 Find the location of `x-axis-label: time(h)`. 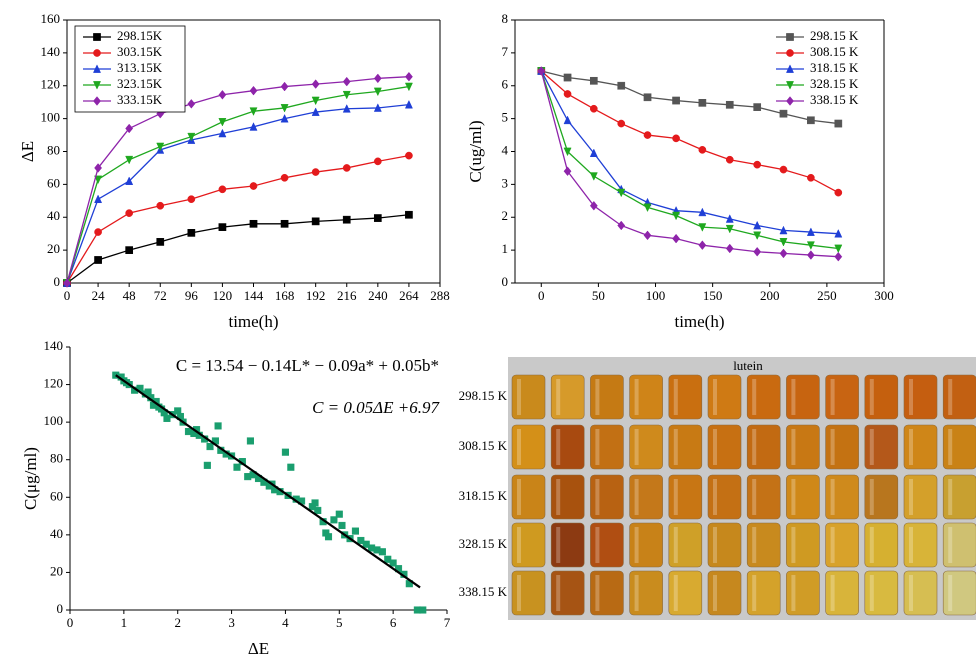

x-axis-label: time(h) is located at coordinates (699, 321).